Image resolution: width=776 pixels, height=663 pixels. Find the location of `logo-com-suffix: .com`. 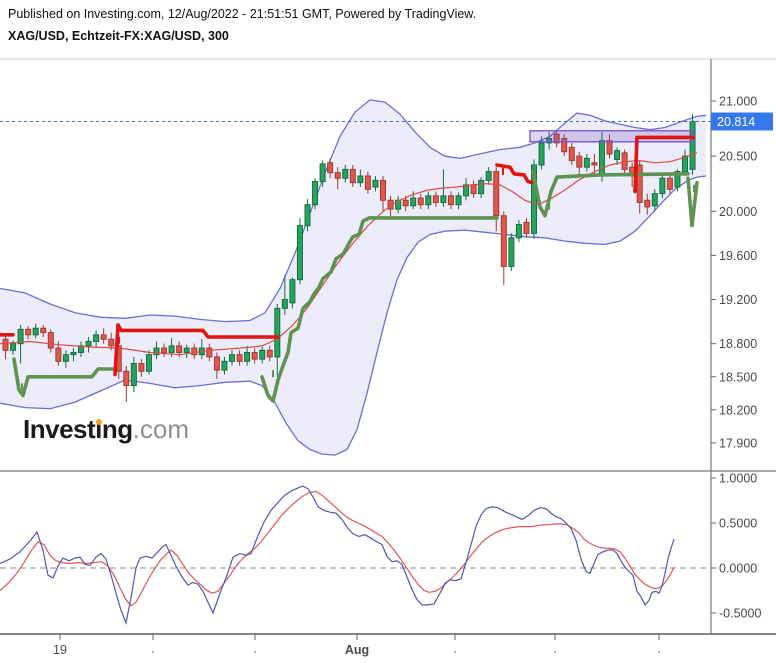

logo-com-suffix: .com is located at coordinates (160, 429).